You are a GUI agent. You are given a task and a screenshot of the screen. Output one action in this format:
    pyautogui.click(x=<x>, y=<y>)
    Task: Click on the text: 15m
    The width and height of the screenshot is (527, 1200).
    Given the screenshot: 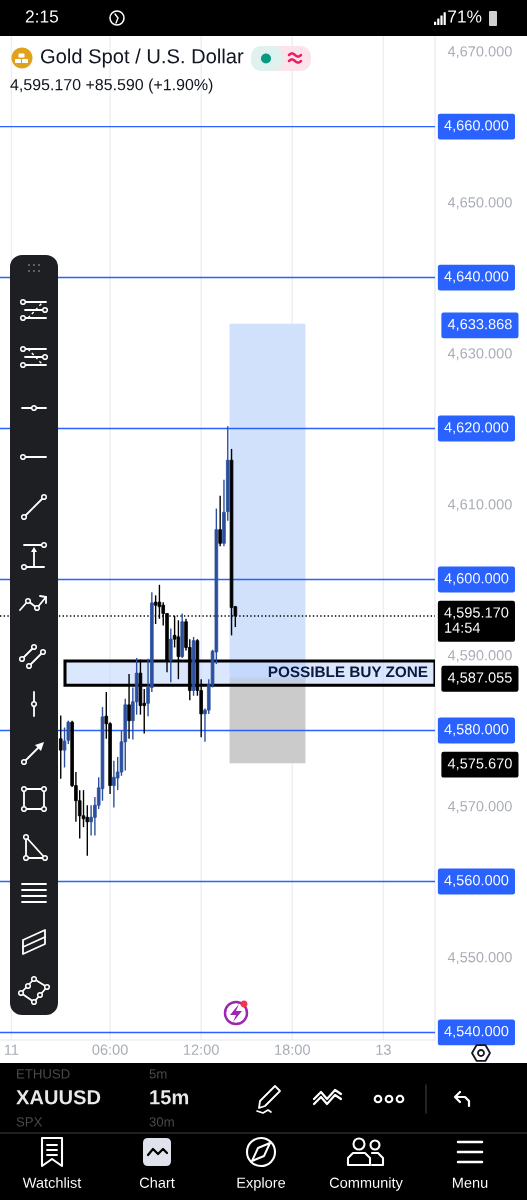 What is the action you would take?
    pyautogui.click(x=169, y=1097)
    